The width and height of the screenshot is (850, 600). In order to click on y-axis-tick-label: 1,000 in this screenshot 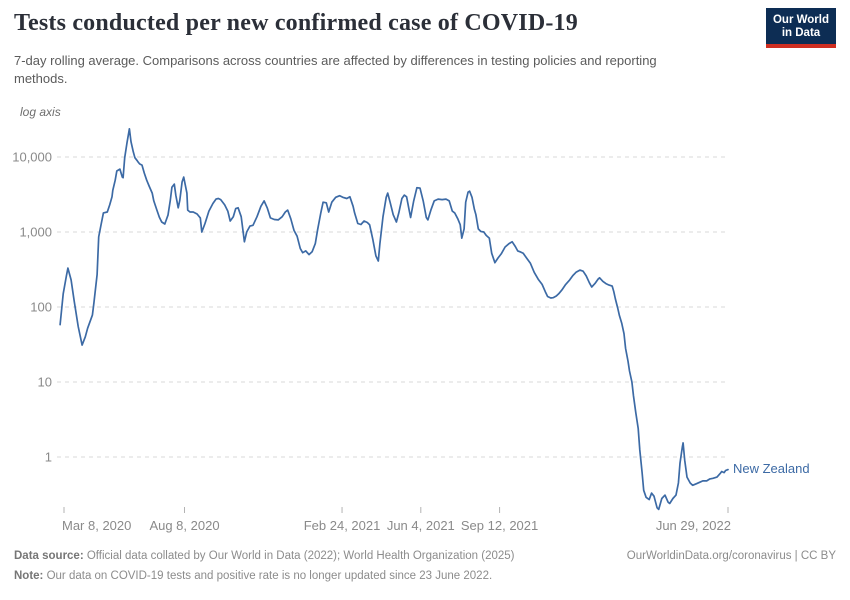, I will do `click(35, 232)`.